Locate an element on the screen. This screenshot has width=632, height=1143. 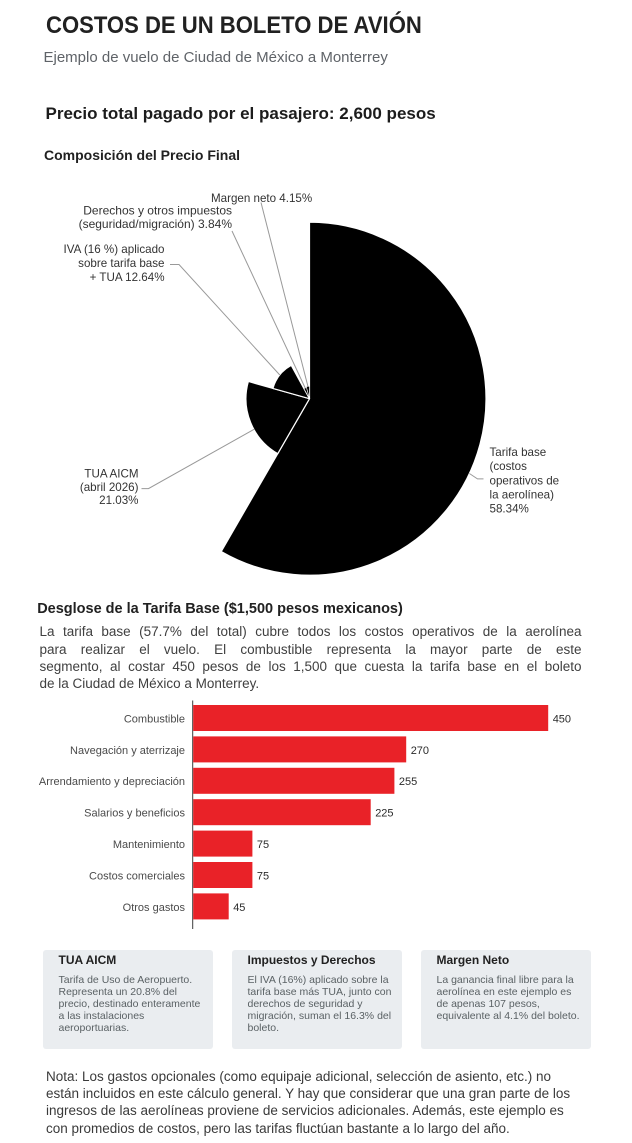
svg-text: operativos de is located at coordinates (525, 480).